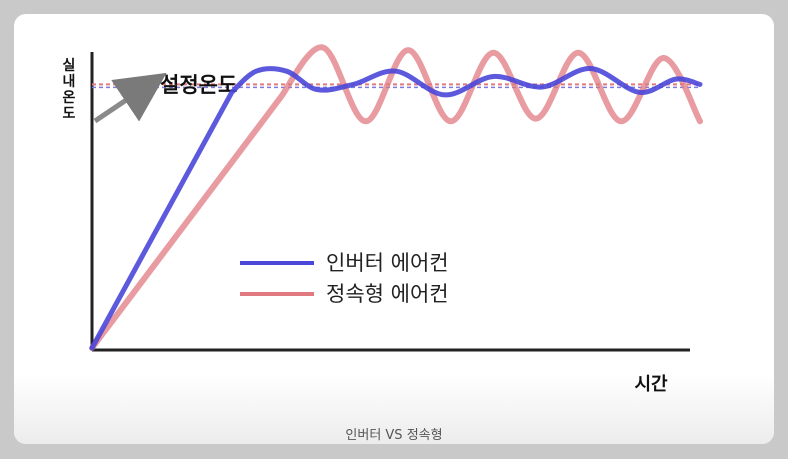  Describe the element at coordinates (69, 82) in the screenshot. I see `y-axis-label-char: 내` at that location.